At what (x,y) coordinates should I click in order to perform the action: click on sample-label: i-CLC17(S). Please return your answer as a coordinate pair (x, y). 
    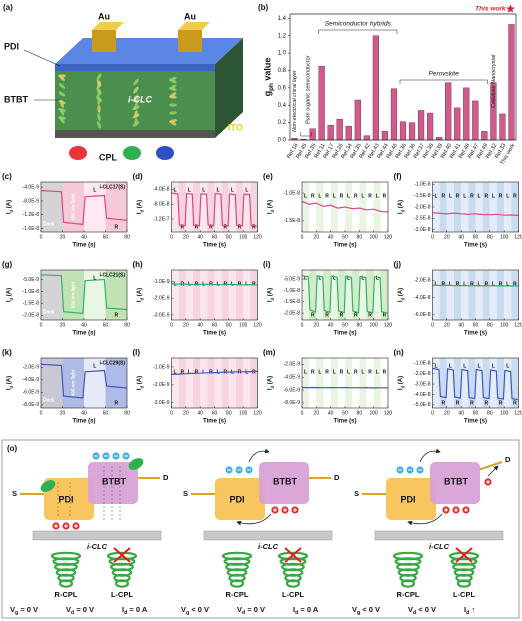
    Looking at the image, I should click on (112, 187).